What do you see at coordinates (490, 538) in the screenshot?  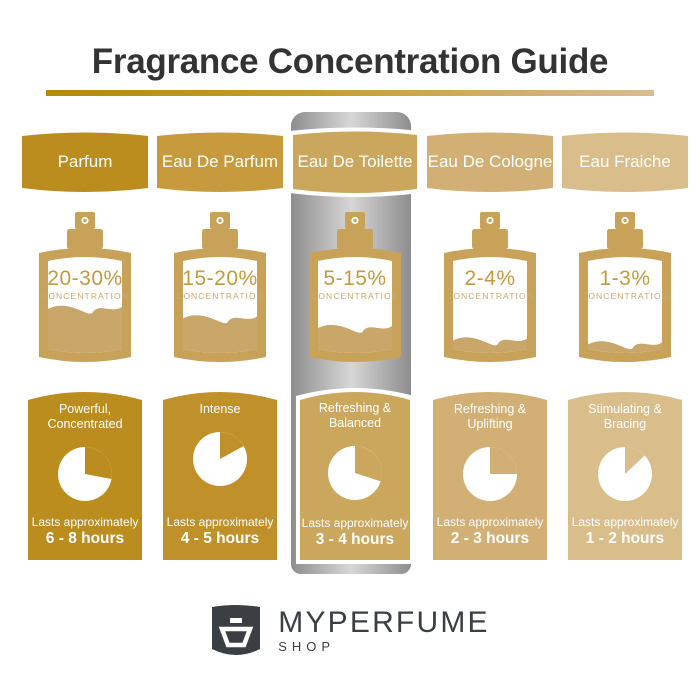 I see `duration-value: 2 - 3 hours` at bounding box center [490, 538].